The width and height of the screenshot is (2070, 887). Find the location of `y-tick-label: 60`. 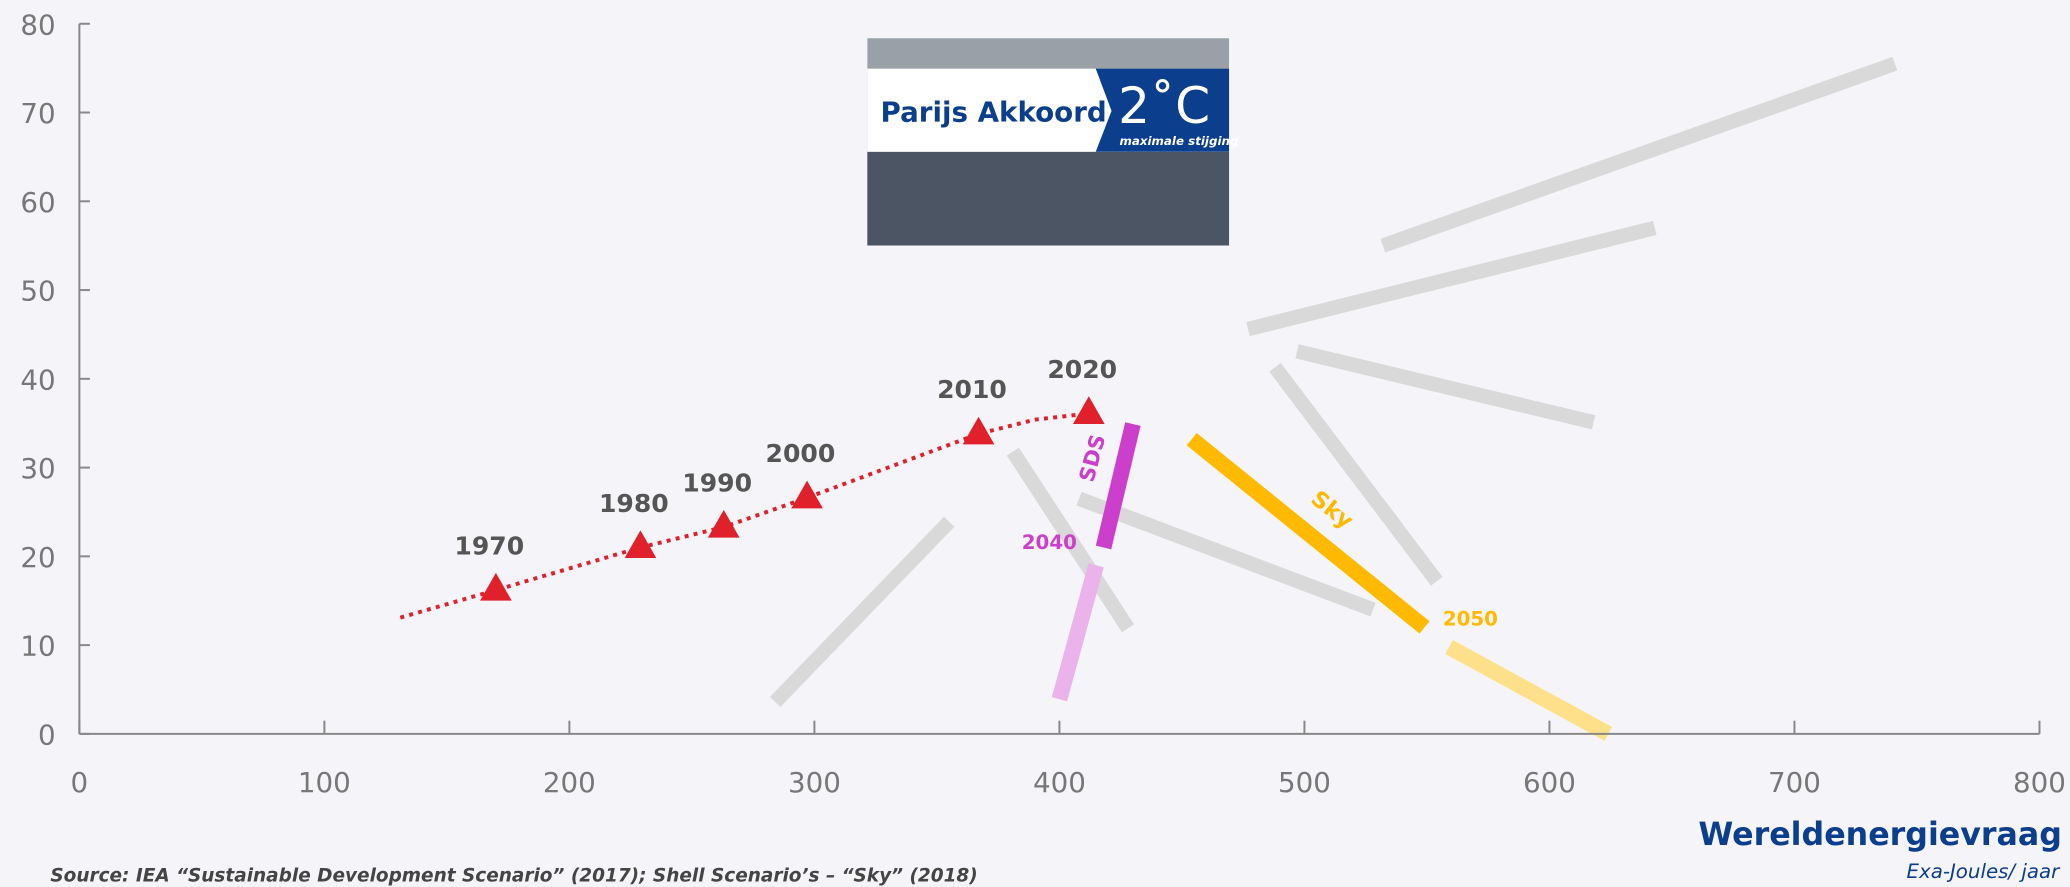

y-tick-label: 60 is located at coordinates (37, 202).